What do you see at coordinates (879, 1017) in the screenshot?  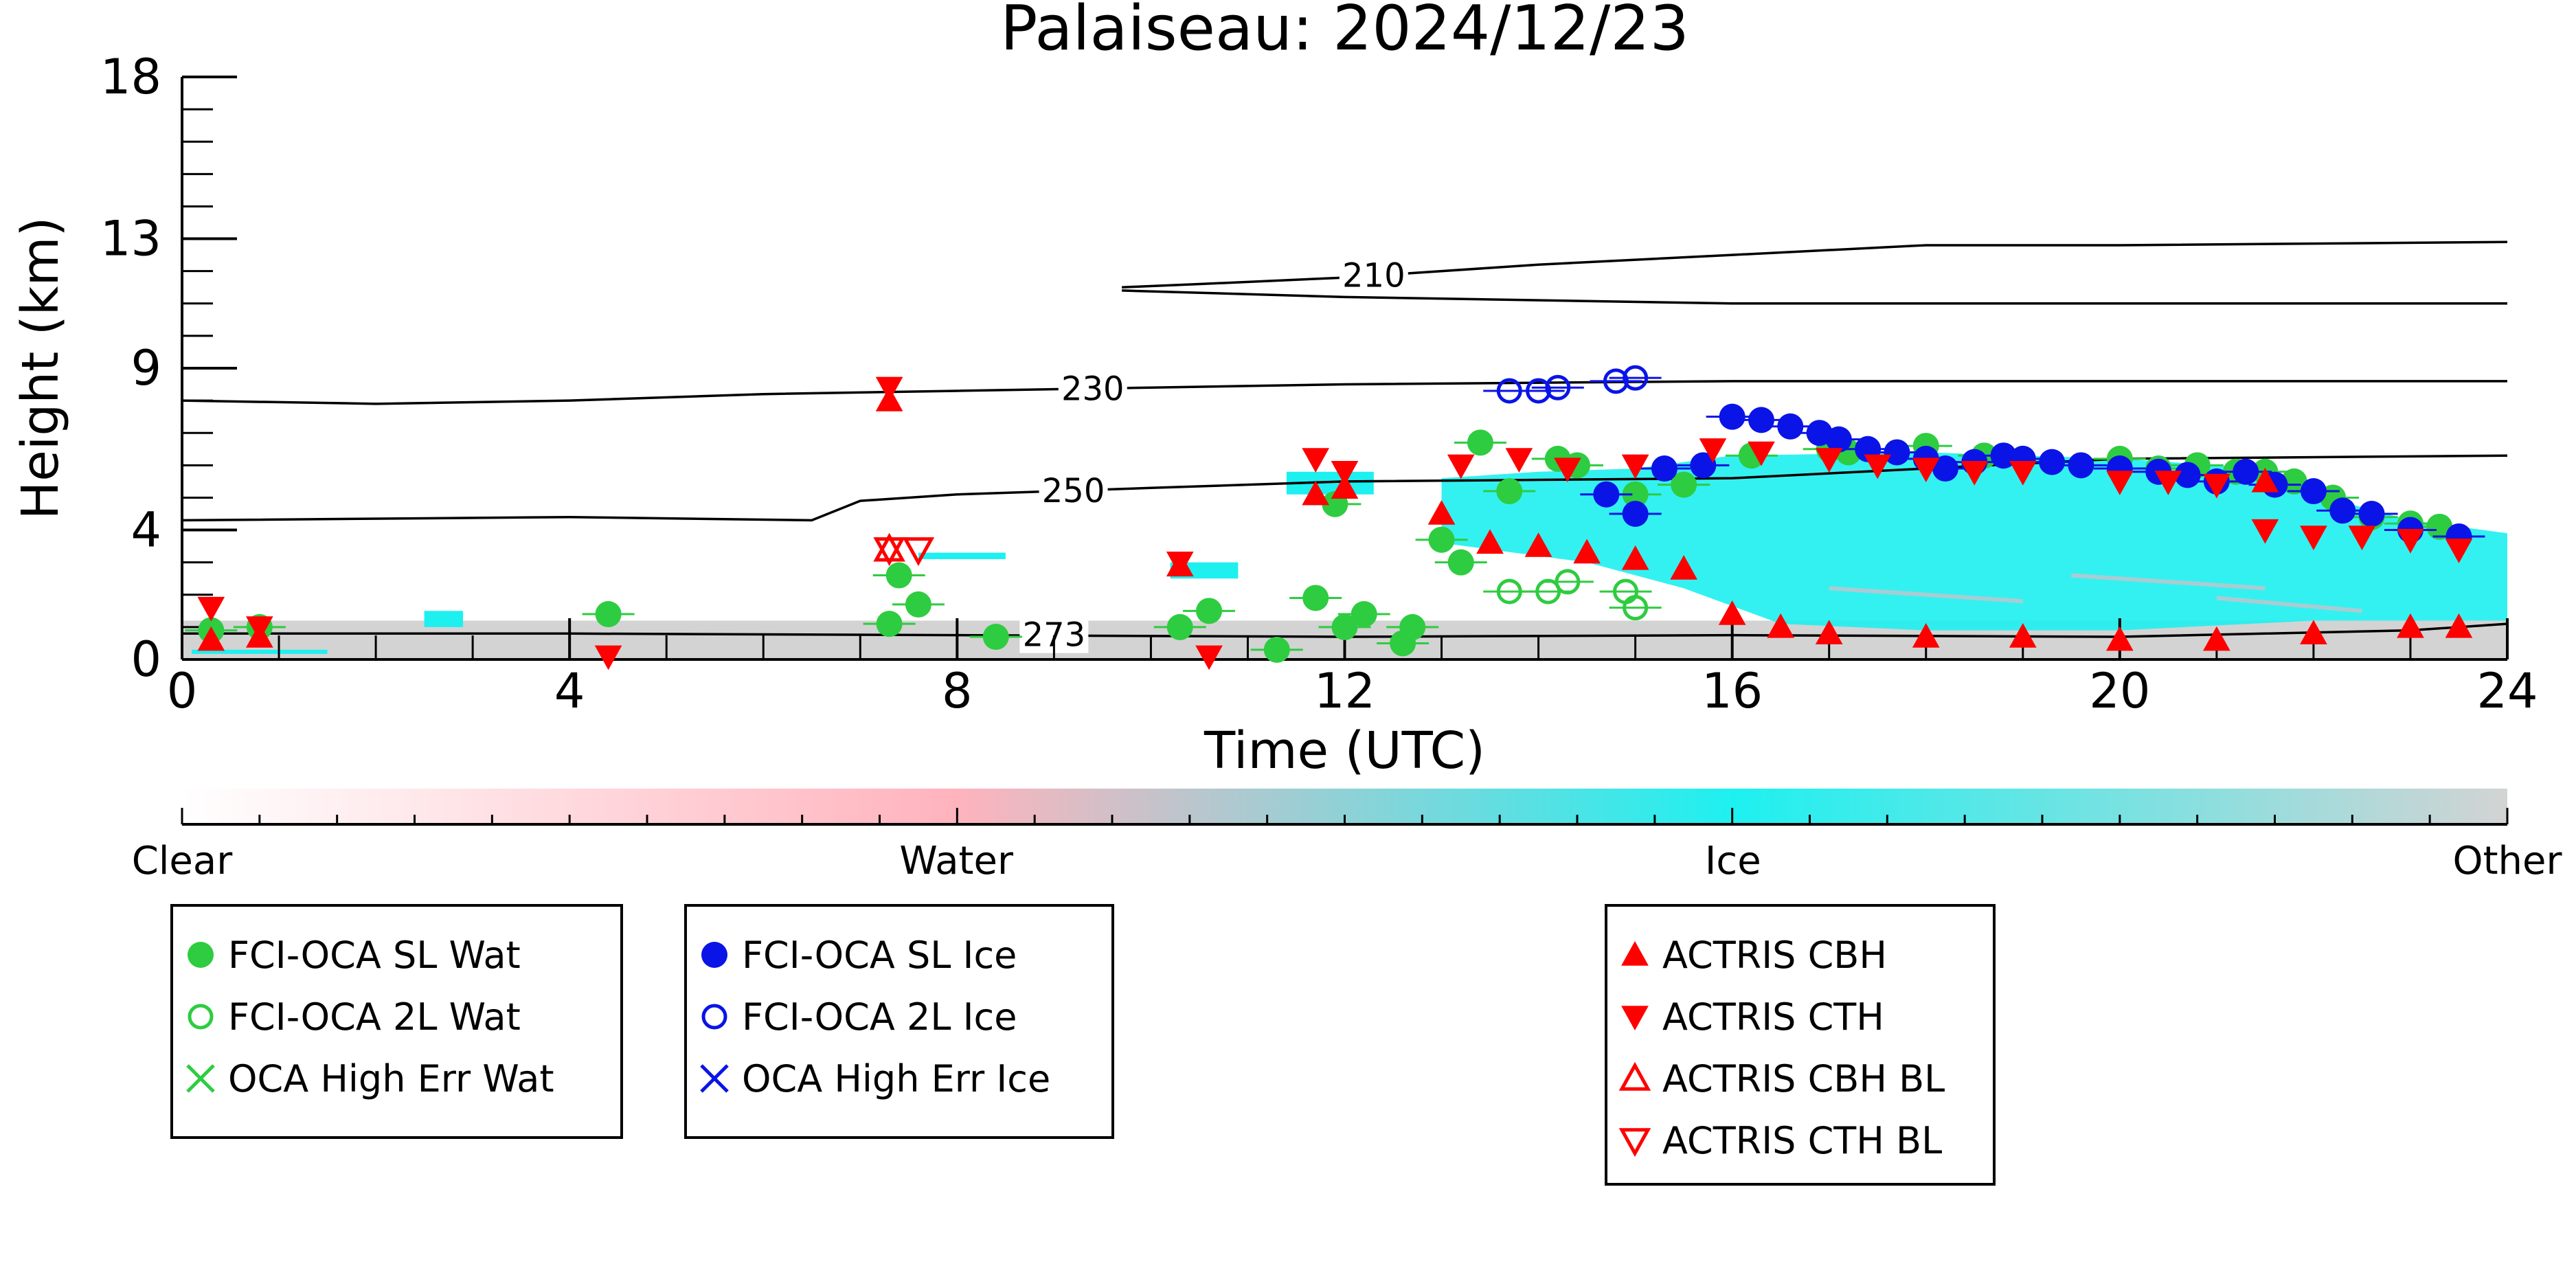 I see `legend-label: FCI-OCA 2L Ice` at bounding box center [879, 1017].